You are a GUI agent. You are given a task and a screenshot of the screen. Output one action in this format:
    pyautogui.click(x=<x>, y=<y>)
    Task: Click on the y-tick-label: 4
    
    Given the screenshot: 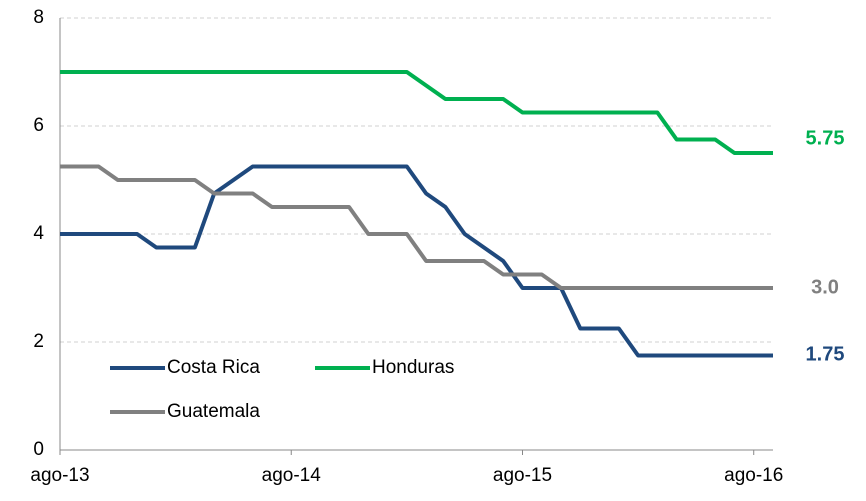 What is the action you would take?
    pyautogui.click(x=38, y=233)
    